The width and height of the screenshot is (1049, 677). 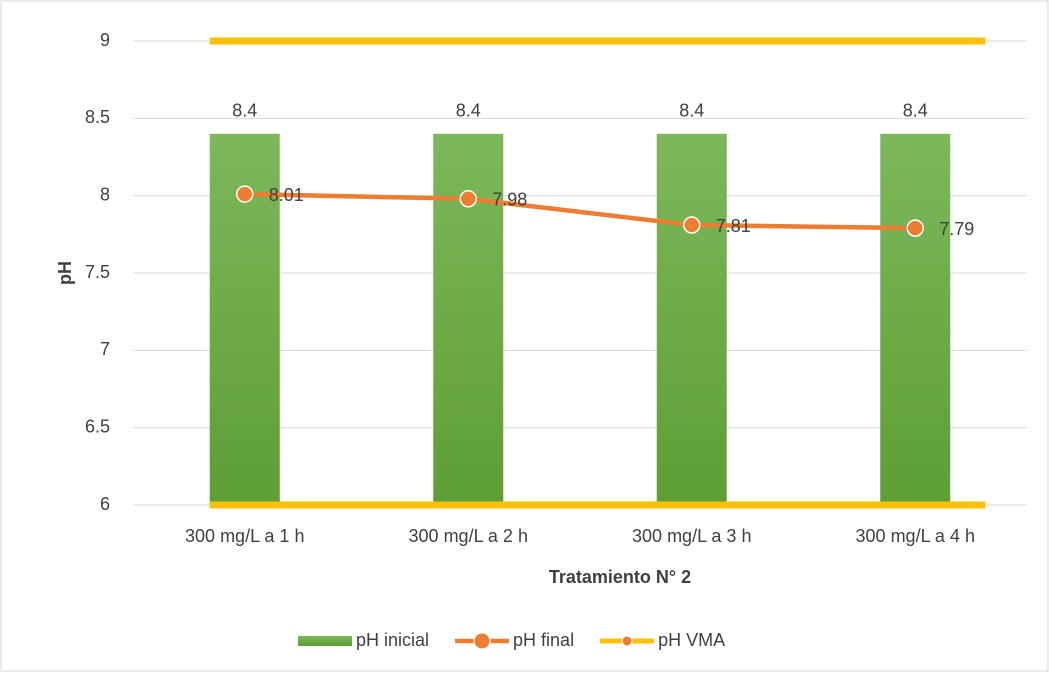 What do you see at coordinates (733, 226) in the screenshot?
I see `data-label: 7.81` at bounding box center [733, 226].